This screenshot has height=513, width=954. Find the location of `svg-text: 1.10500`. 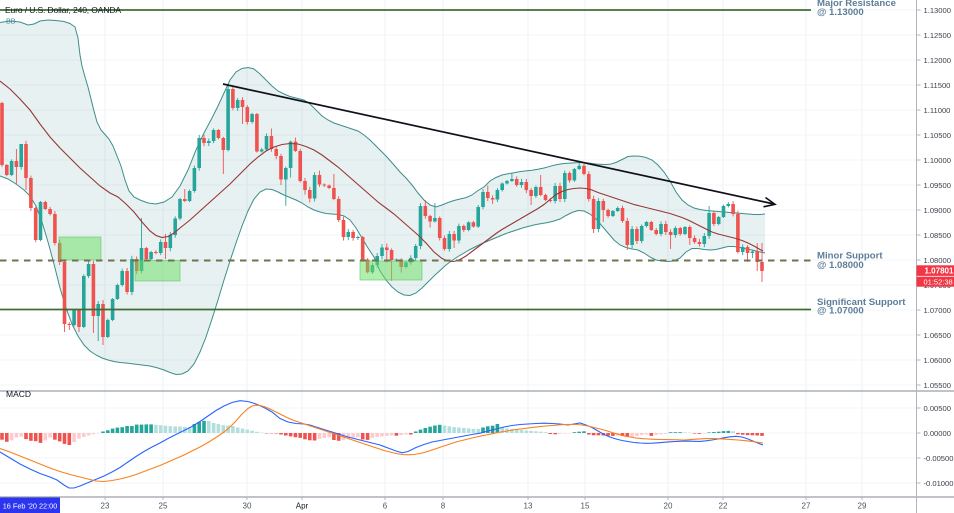

svg-text: 1.10500 is located at coordinates (937, 135).